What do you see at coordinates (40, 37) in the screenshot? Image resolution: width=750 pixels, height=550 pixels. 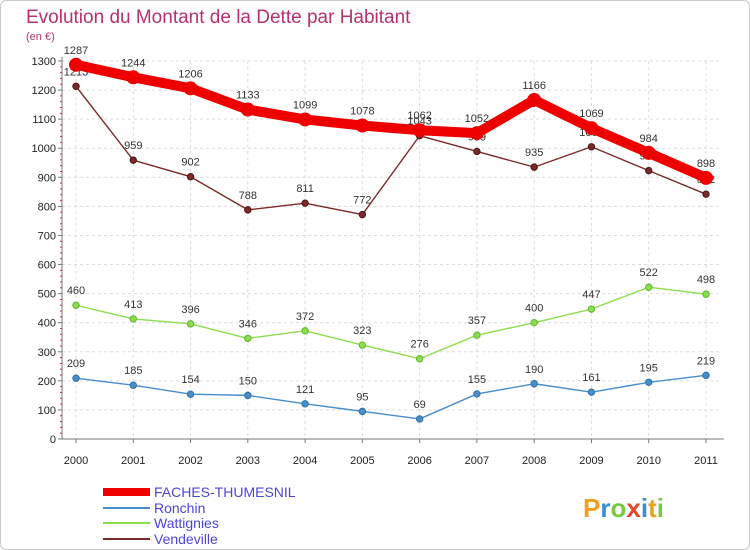 I see `unit-label: (en €)` at bounding box center [40, 37].